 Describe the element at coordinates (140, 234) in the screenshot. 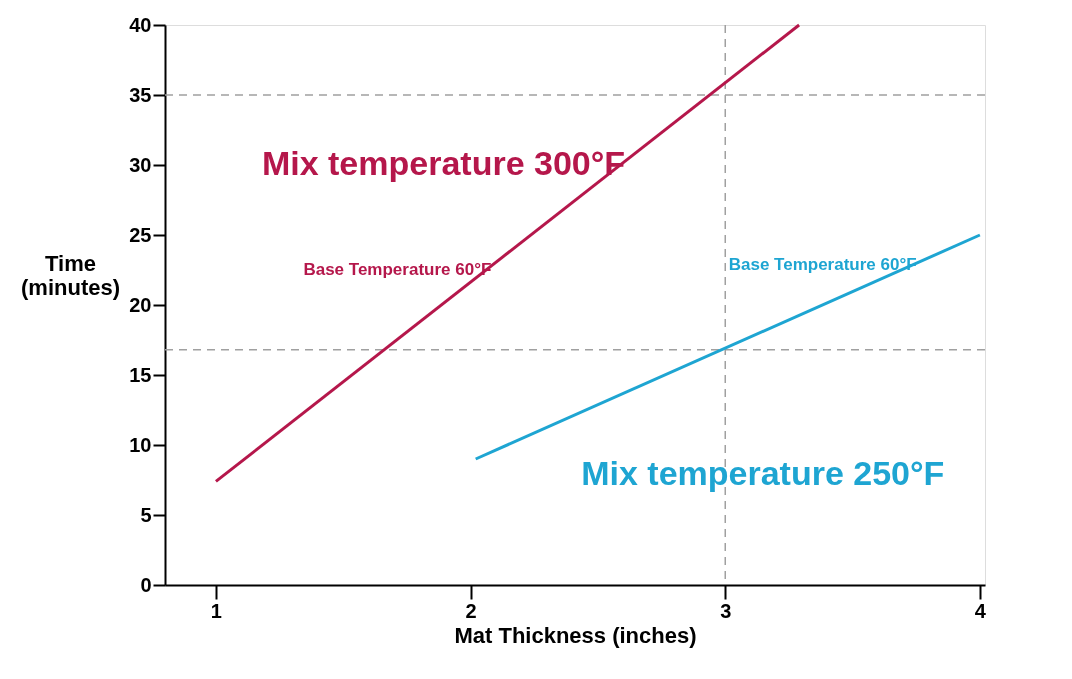

I see `y-tick-label: 25` at that location.